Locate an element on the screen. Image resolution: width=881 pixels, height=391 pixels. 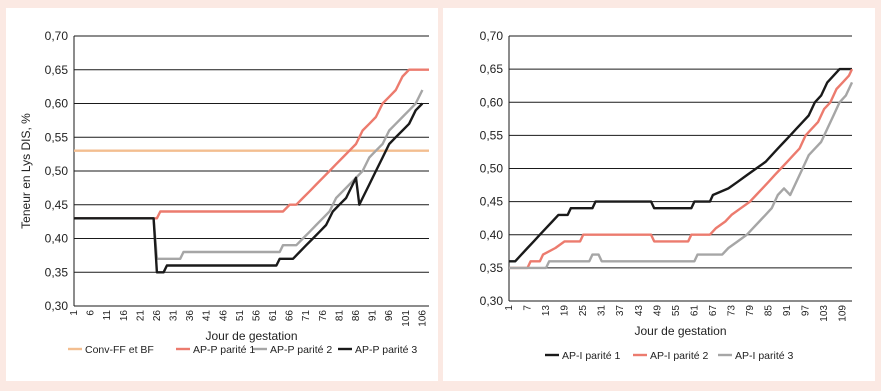
x-tick-label: 21 is located at coordinates (140, 316).